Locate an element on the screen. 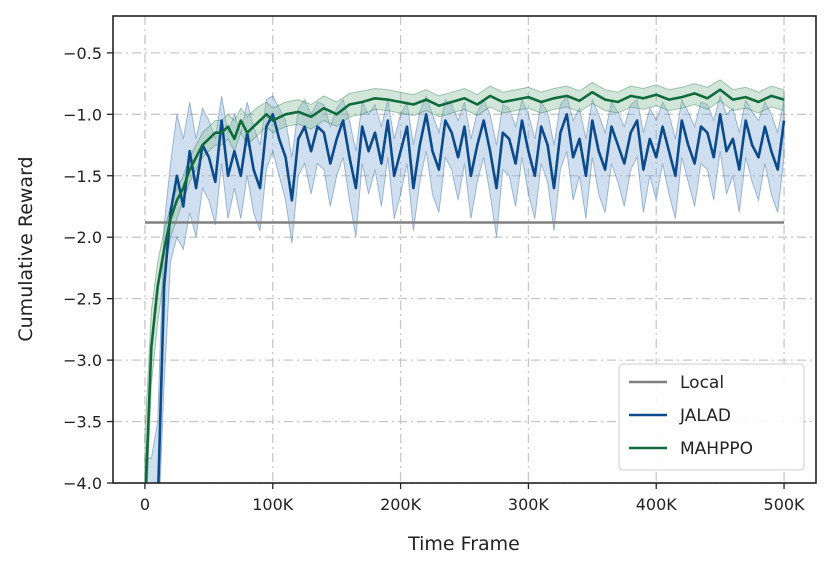 The height and width of the screenshot is (569, 831). y-tick-label: −2.0 is located at coordinates (82, 237).